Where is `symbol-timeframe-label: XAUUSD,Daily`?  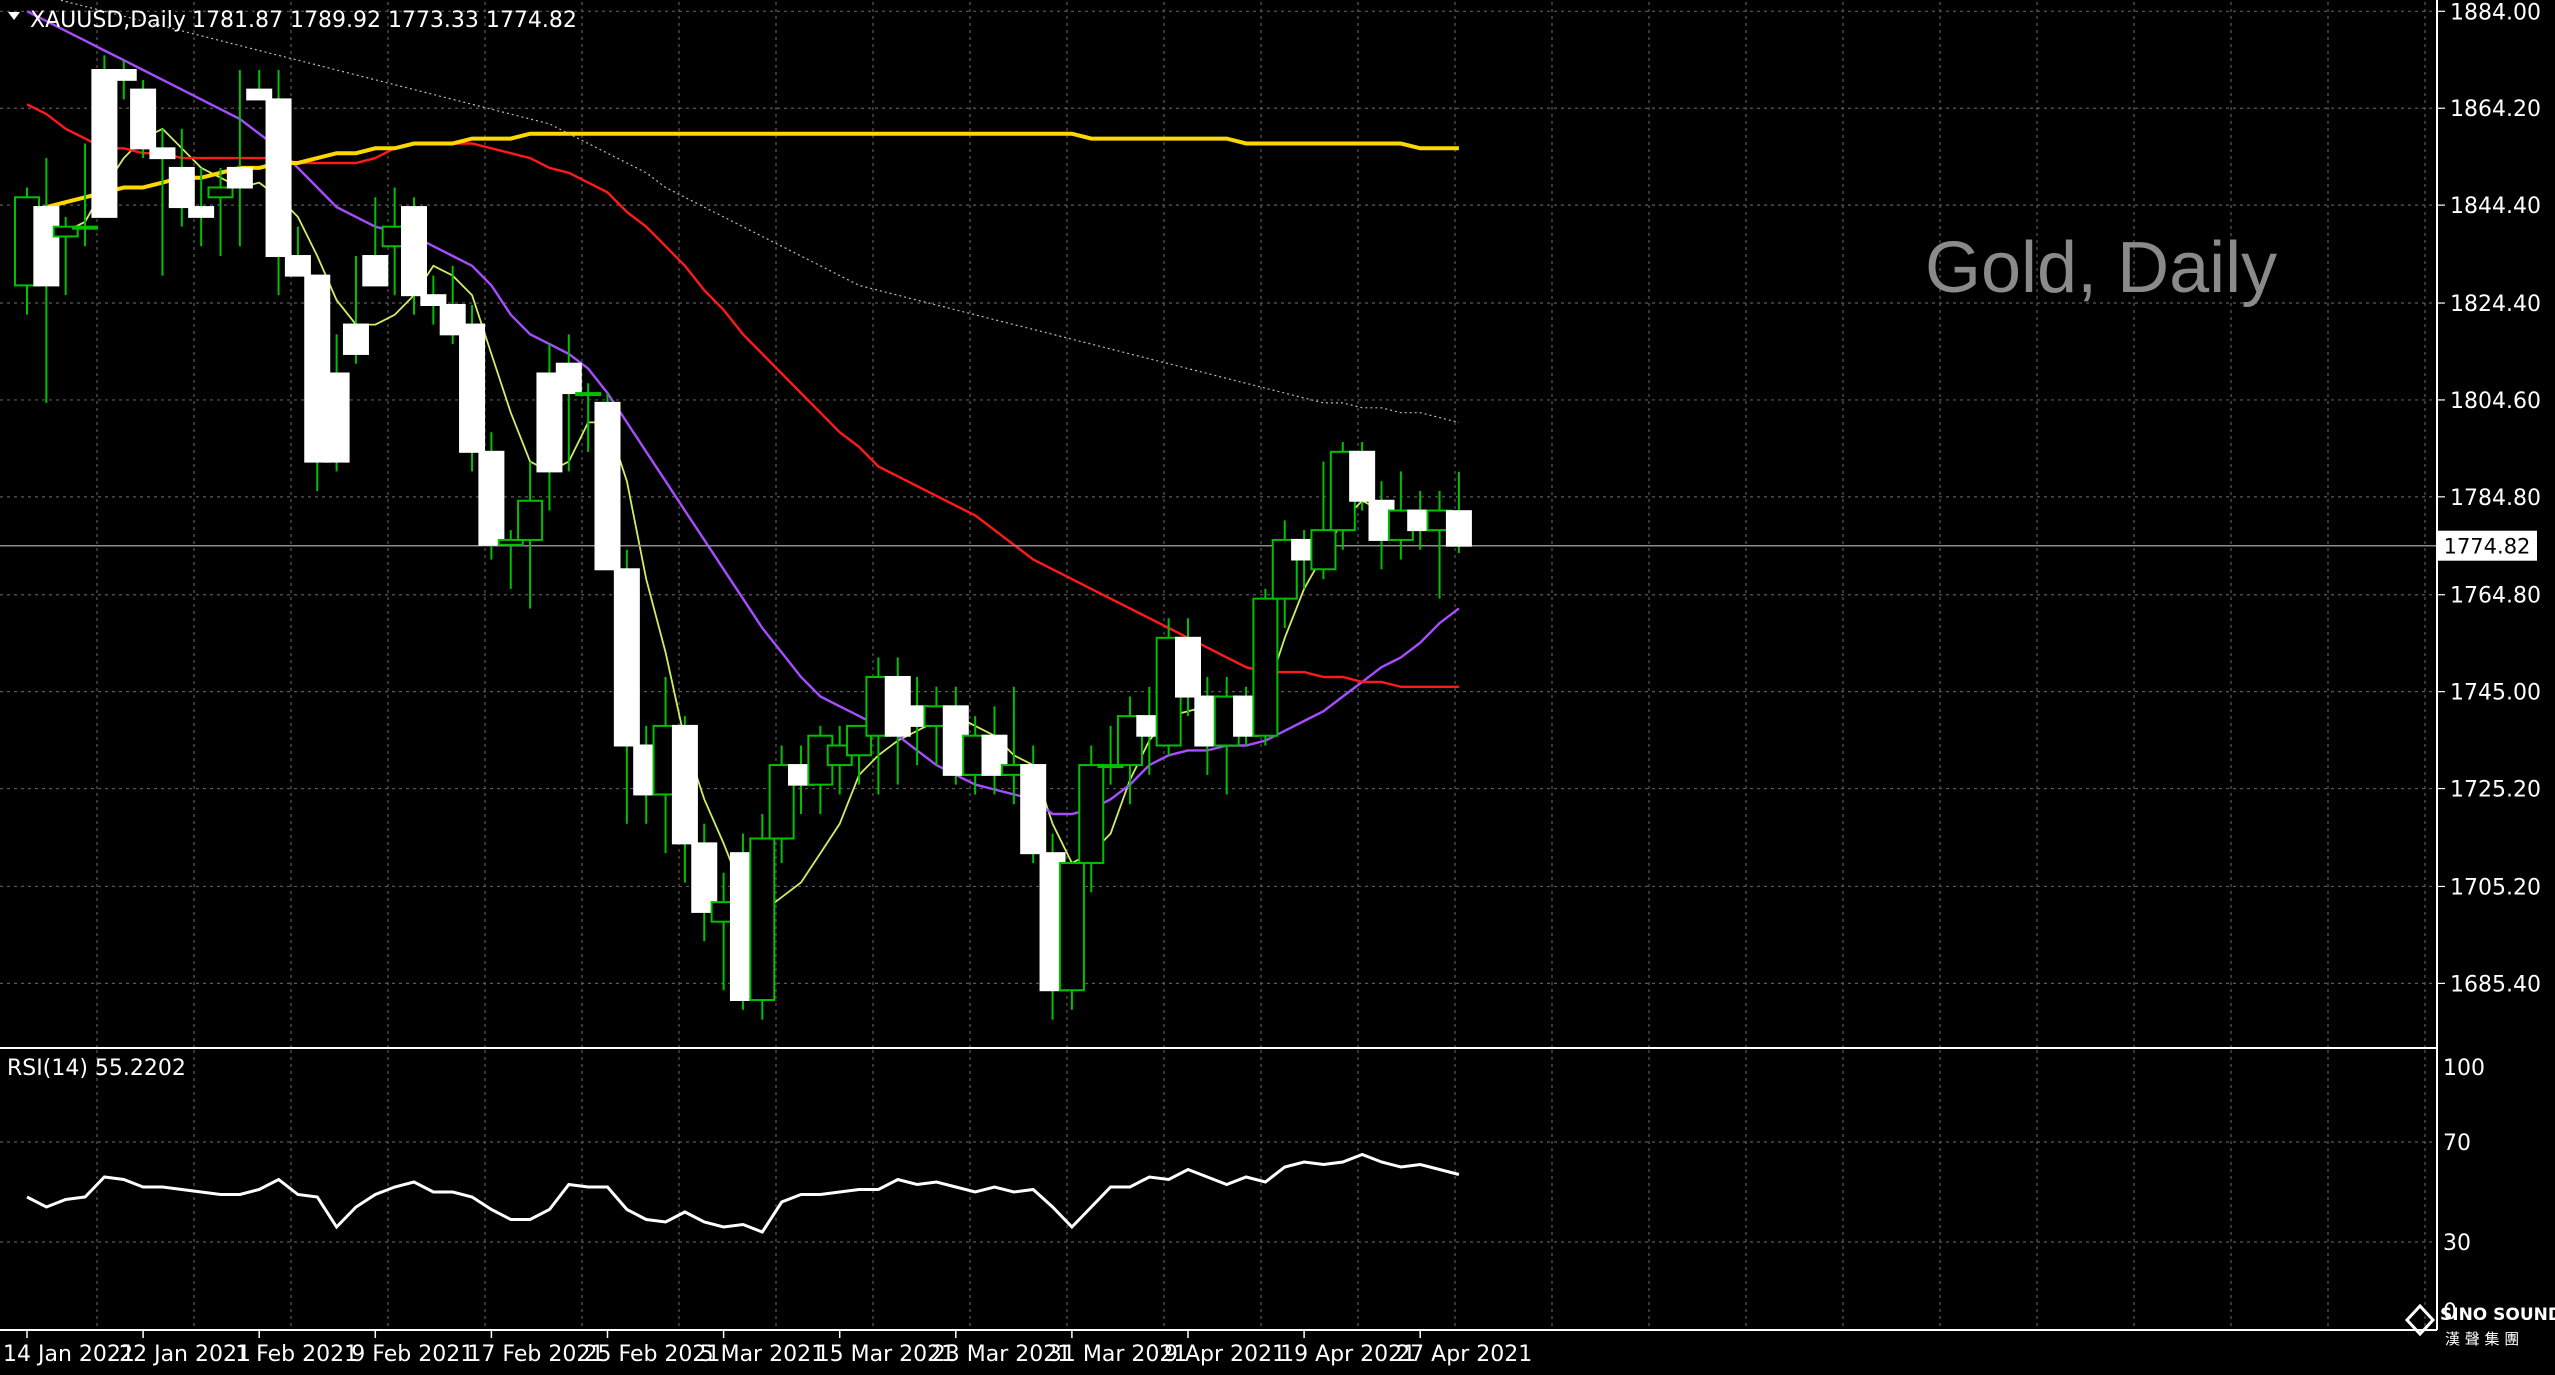 symbol-timeframe-label: XAUUSD,Daily is located at coordinates (108, 20).